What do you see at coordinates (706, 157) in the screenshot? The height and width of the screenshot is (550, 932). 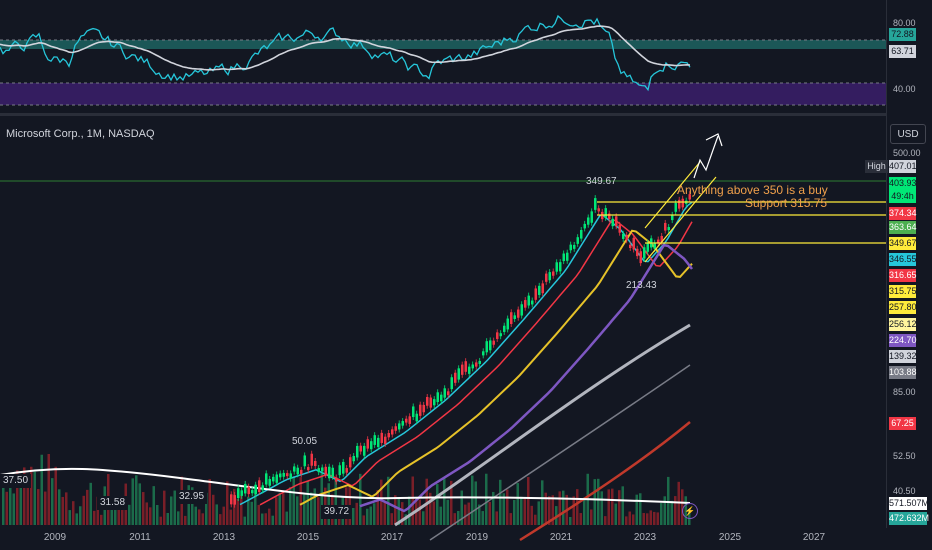 I see `projection-path` at bounding box center [706, 157].